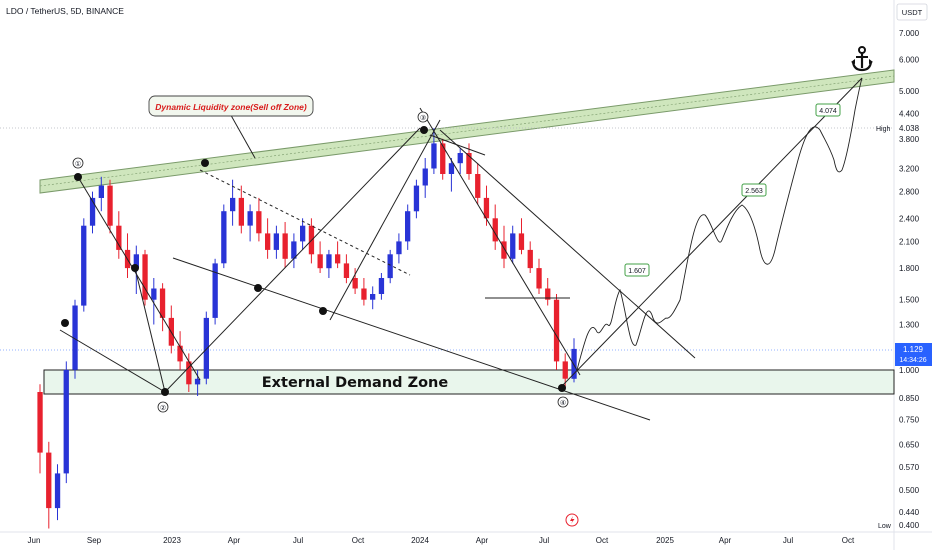  Describe the element at coordinates (665, 540) in the screenshot. I see `time-tick-label: 2025` at that location.